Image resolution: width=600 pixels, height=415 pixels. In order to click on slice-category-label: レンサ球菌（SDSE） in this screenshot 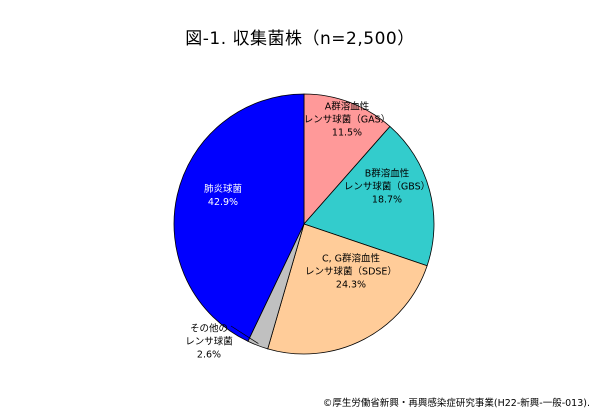, I will do `click(351, 272)`.